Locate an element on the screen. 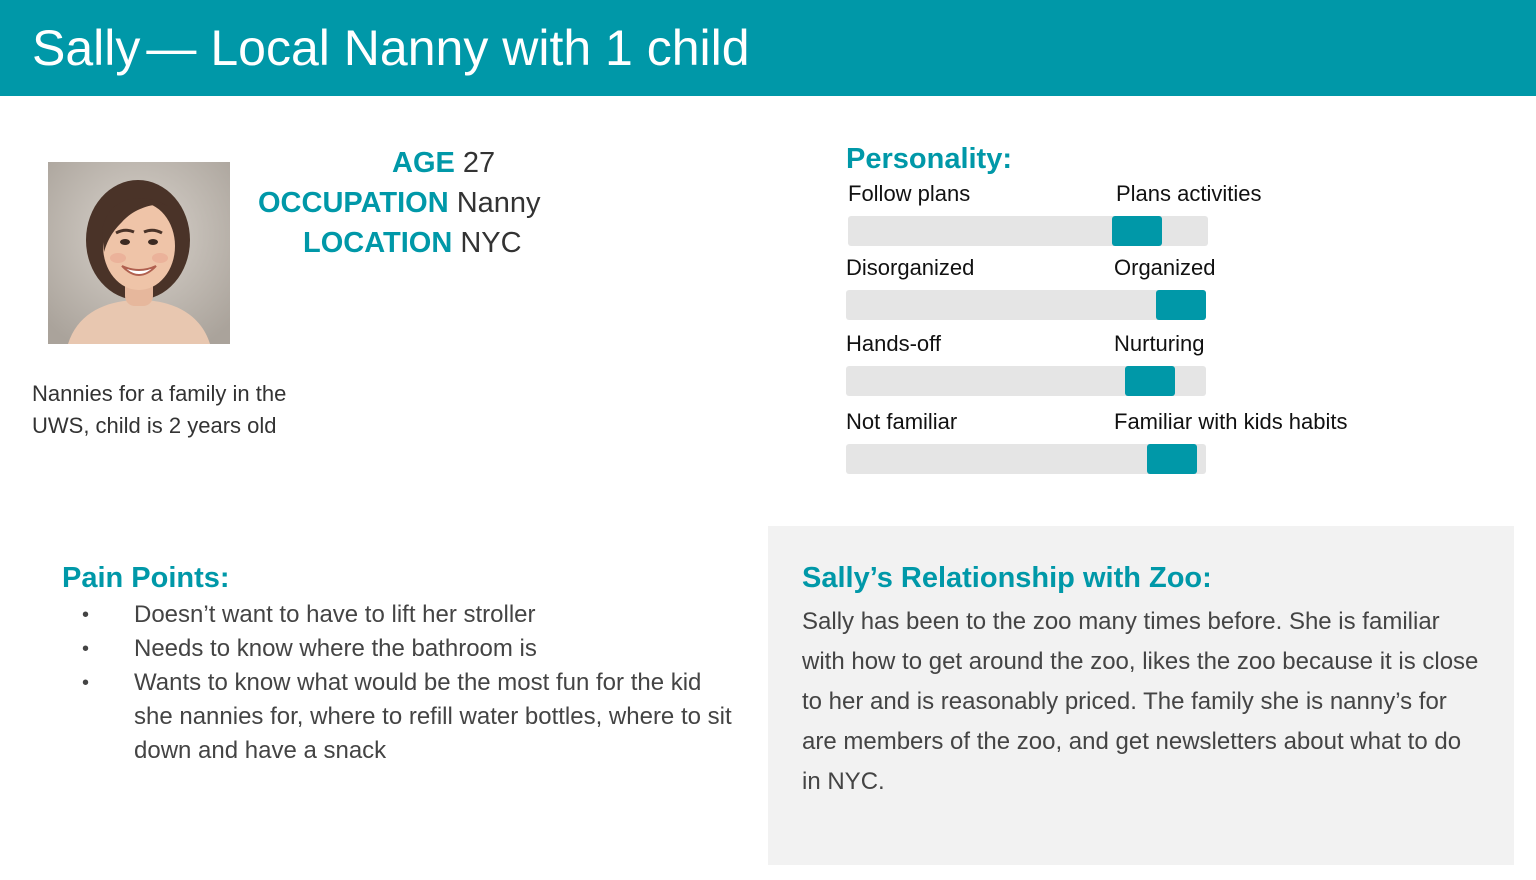 This screenshot has height=880, width=1536. trait-slider-familiar: Not familiar Familiar with kids habits is located at coordinates (1126, 443).